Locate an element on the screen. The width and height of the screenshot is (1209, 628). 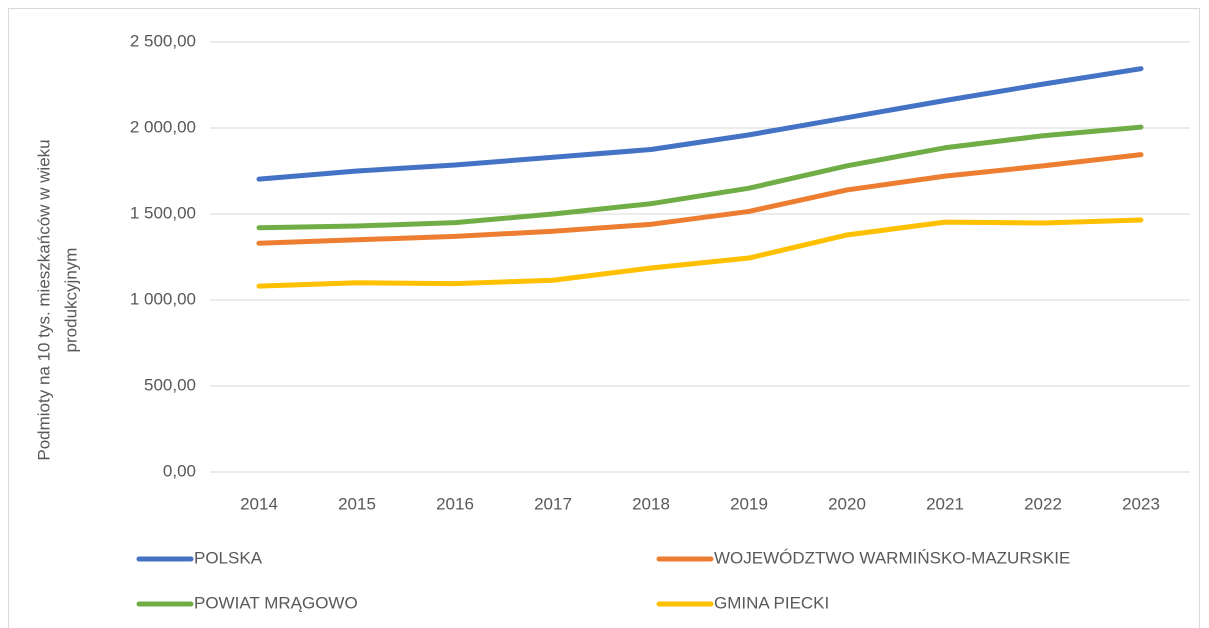
x-tick-label: 2021 is located at coordinates (945, 503).